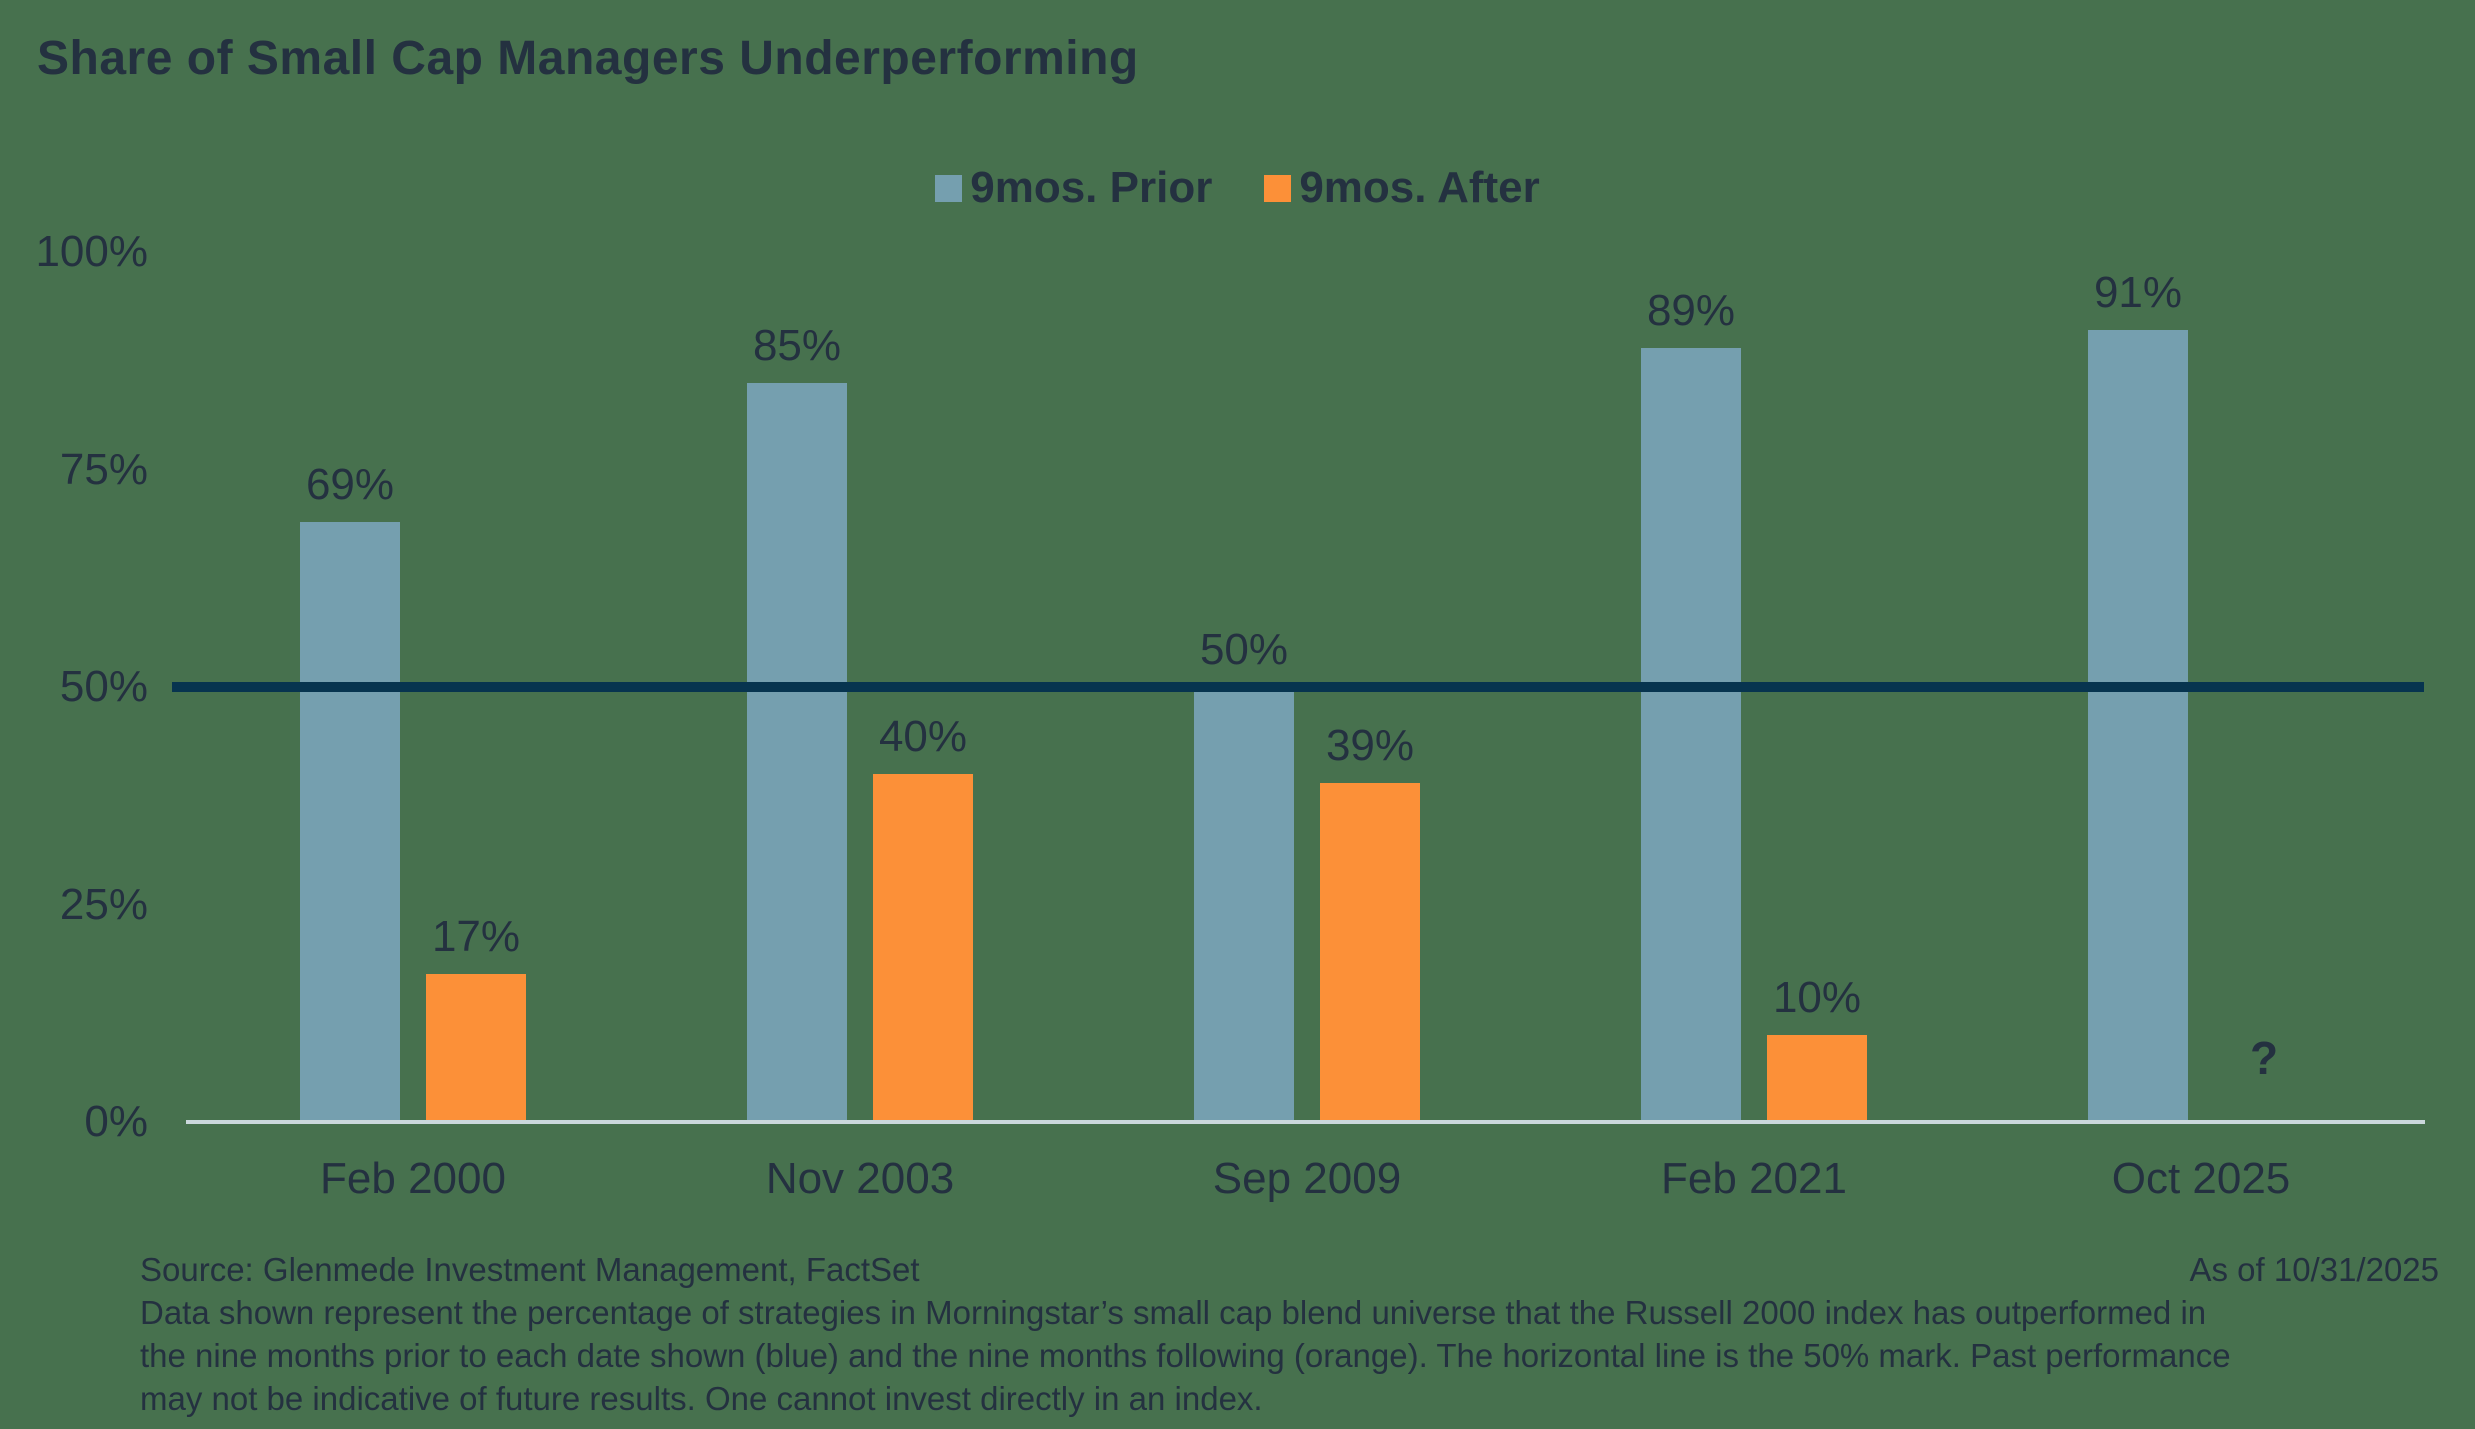  Describe the element at coordinates (860, 1178) in the screenshot. I see `x-label-nov-2003: Nov 2003` at that location.